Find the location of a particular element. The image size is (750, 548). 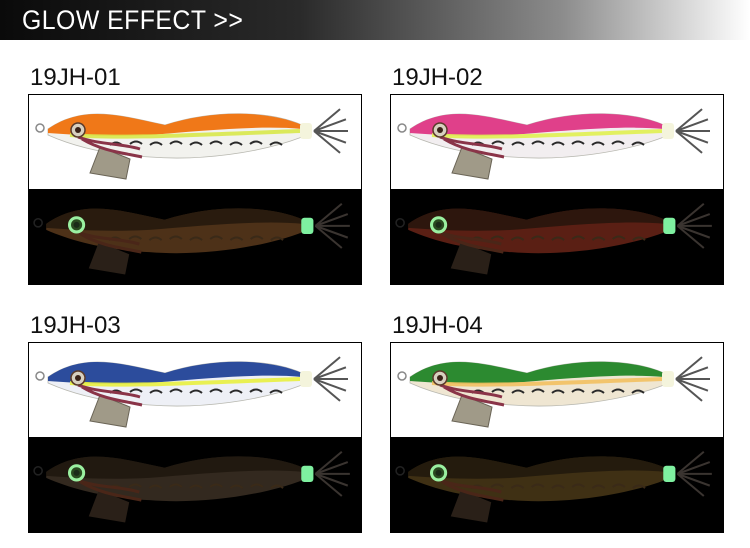

glow-lure-illustration is located at coordinates (191, 238).